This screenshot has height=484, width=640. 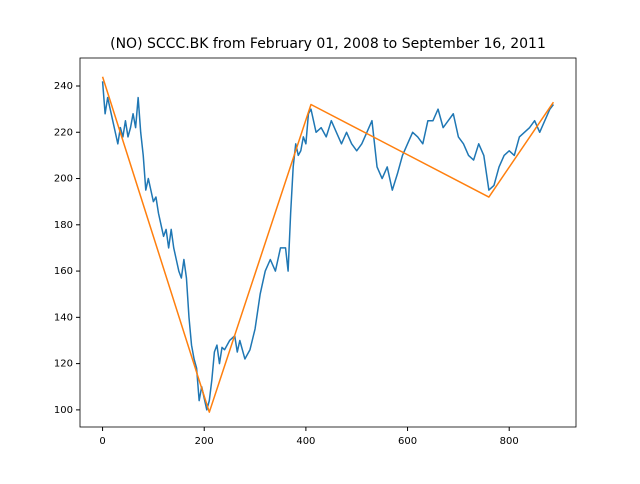 What do you see at coordinates (407, 441) in the screenshot?
I see `x-tick-label: 600` at bounding box center [407, 441].